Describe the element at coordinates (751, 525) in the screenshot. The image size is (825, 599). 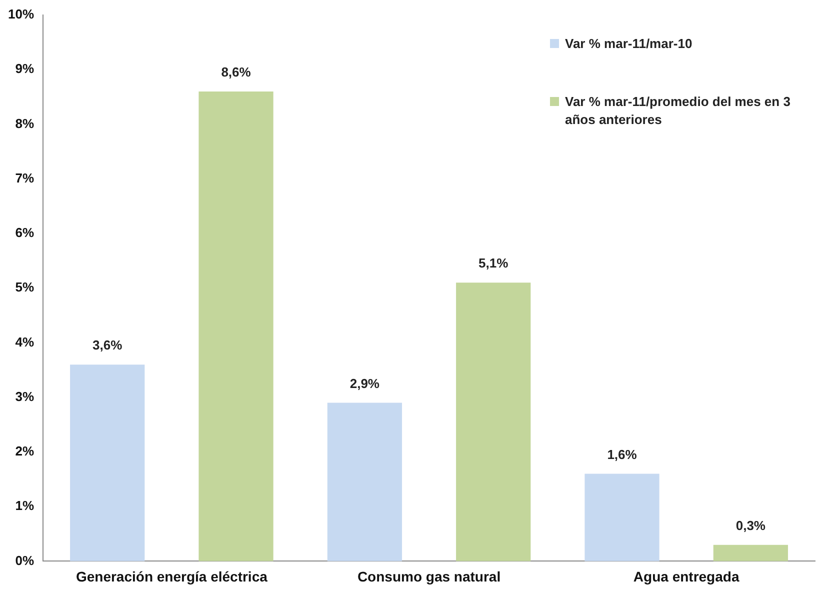
I see `data-label: 0,3%` at that location.